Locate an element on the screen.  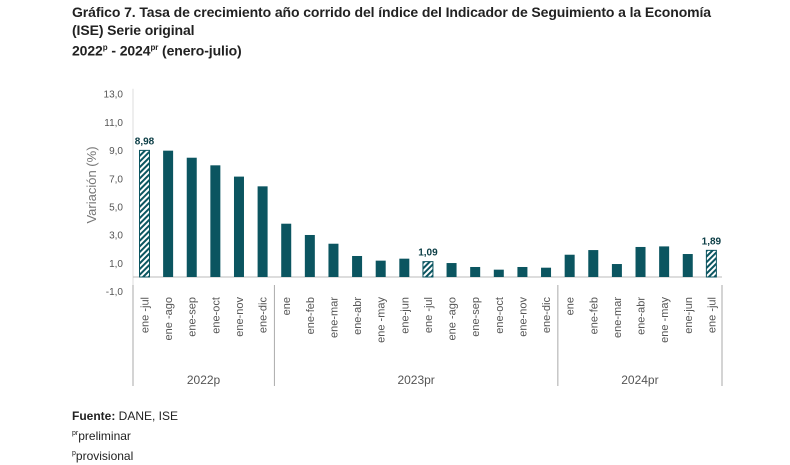
data-label: 1,89 is located at coordinates (712, 241).